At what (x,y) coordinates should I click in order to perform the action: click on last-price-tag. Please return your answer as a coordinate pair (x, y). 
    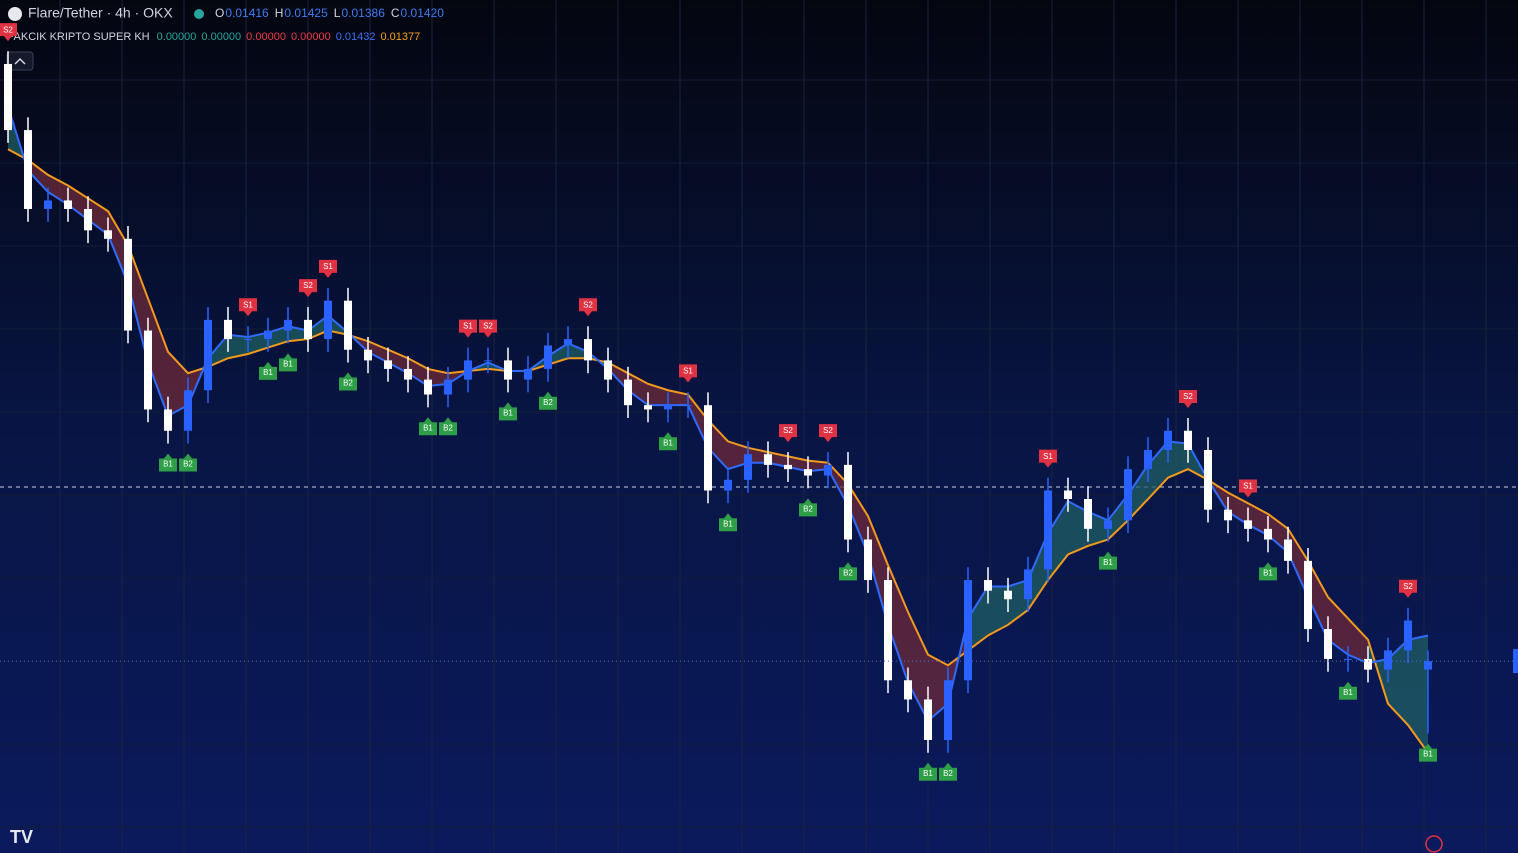
    Looking at the image, I should click on (1515, 661).